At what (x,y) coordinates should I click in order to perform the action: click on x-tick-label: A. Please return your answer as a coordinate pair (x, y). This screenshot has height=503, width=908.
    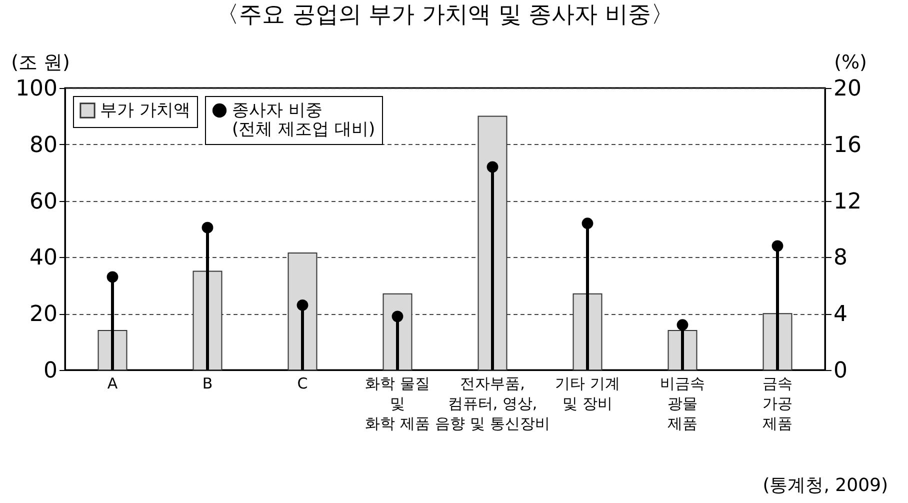
    Looking at the image, I should click on (112, 383).